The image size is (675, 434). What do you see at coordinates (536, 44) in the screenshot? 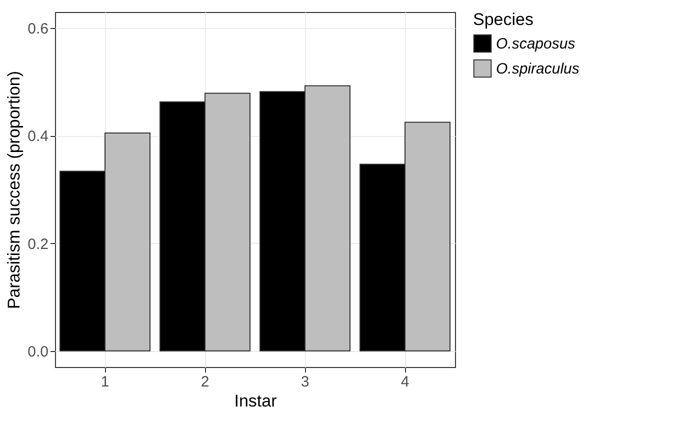
I see `legend-label: O.scaposus` at bounding box center [536, 44].